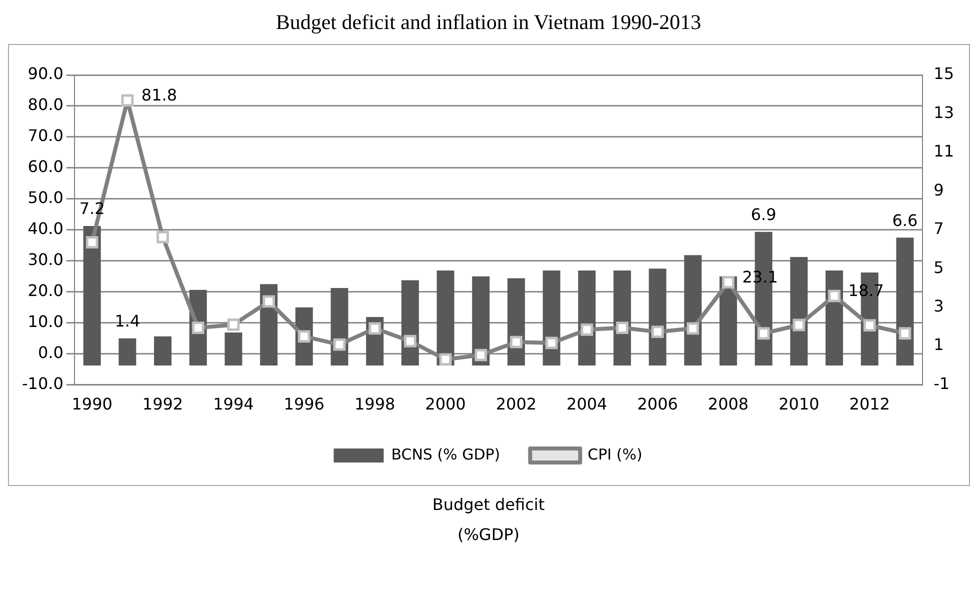  Describe the element at coordinates (799, 404) in the screenshot. I see `x-tick-label: 2010` at that location.